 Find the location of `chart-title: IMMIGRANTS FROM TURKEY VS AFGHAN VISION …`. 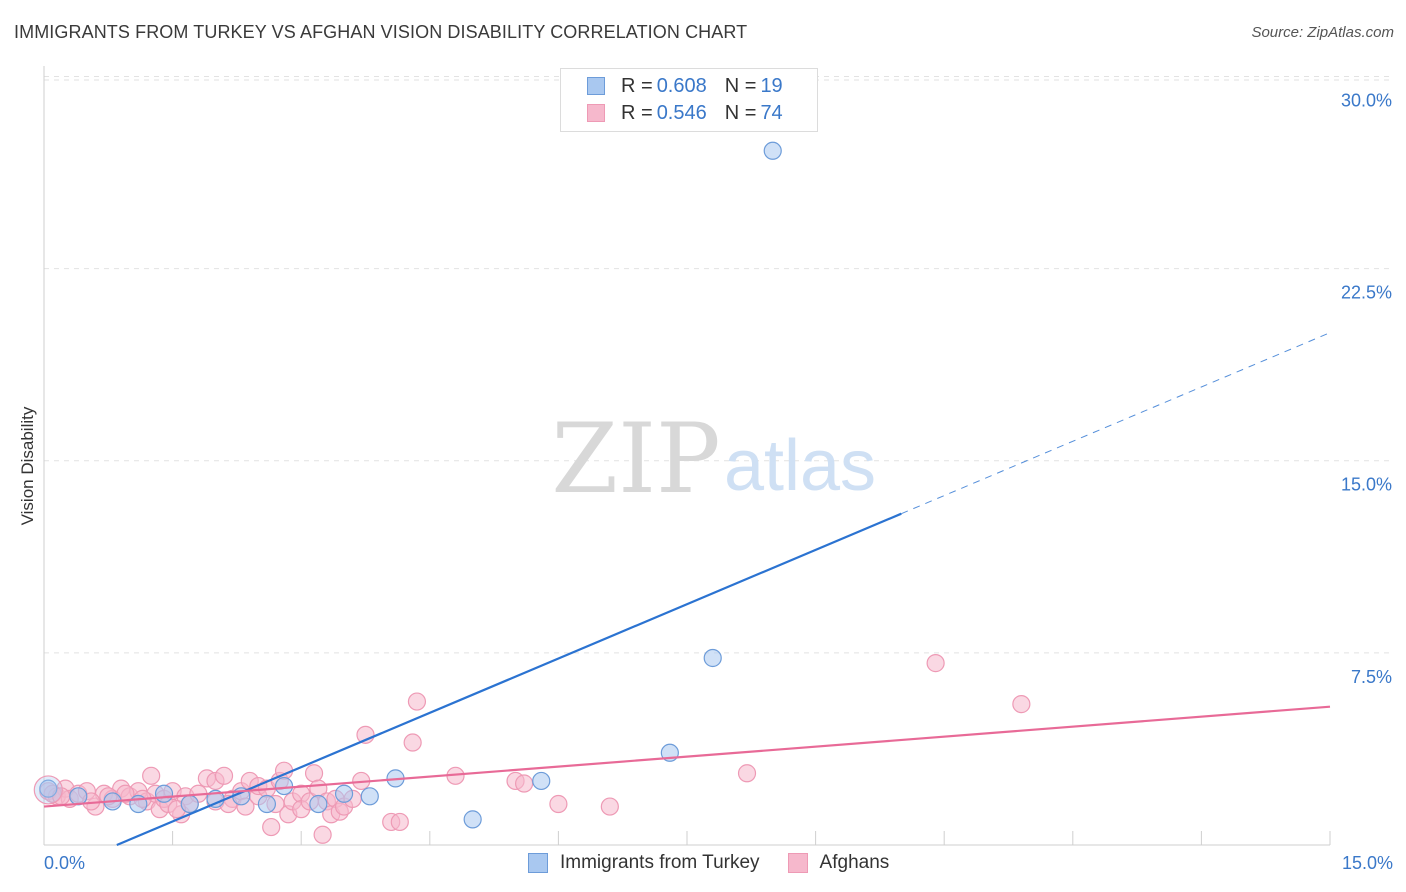

chart-title: IMMIGRANTS FROM TURKEY VS AFGHAN VISION … is located at coordinates (381, 32).